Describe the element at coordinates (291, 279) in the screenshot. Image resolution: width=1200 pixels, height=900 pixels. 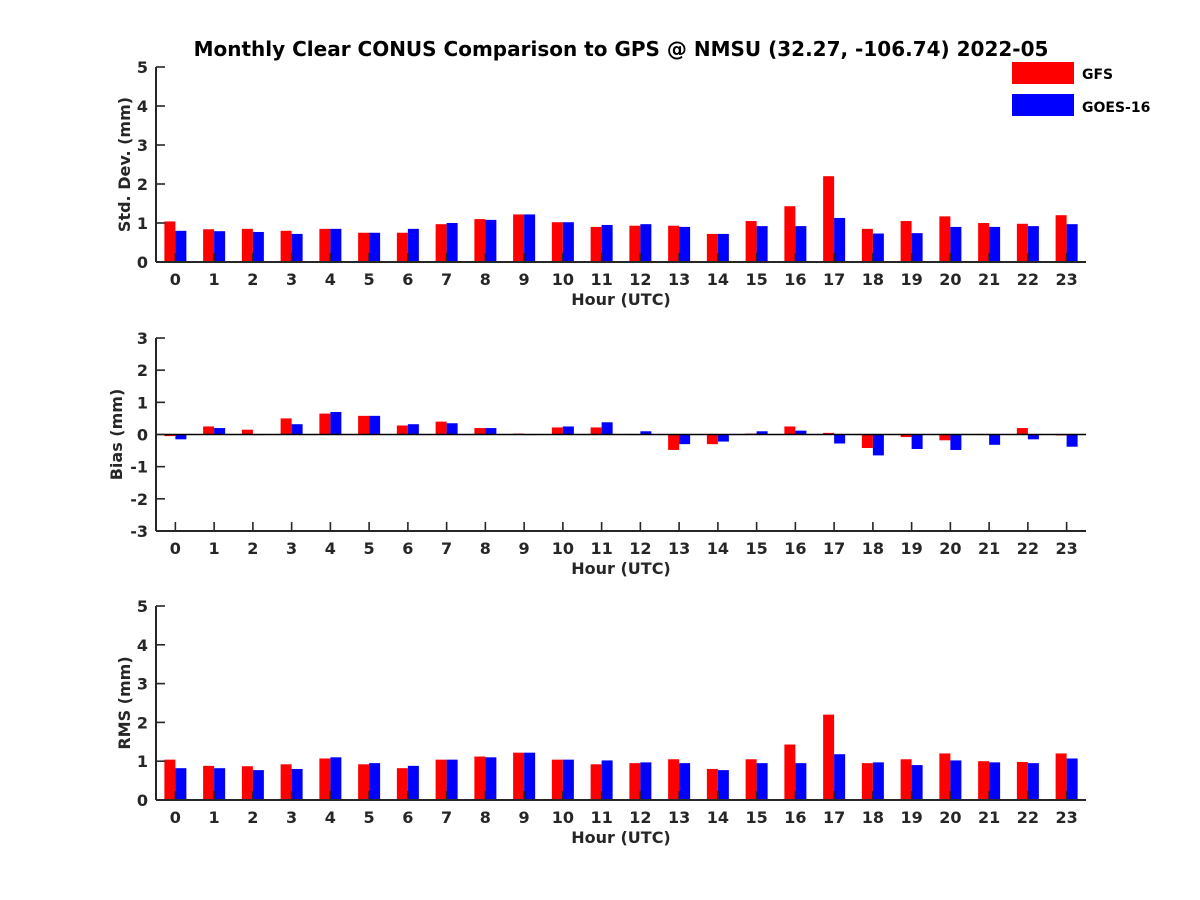
I see `x-tick-label: 3` at that location.